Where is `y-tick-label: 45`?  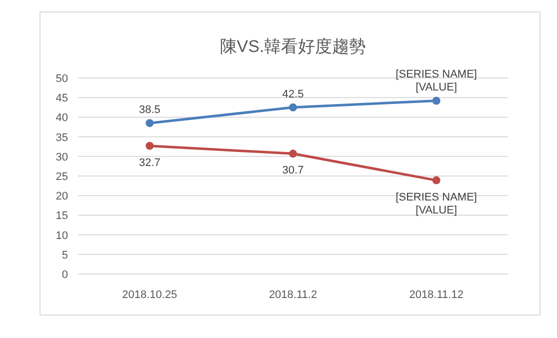
y-tick-label: 45 is located at coordinates (62, 98).